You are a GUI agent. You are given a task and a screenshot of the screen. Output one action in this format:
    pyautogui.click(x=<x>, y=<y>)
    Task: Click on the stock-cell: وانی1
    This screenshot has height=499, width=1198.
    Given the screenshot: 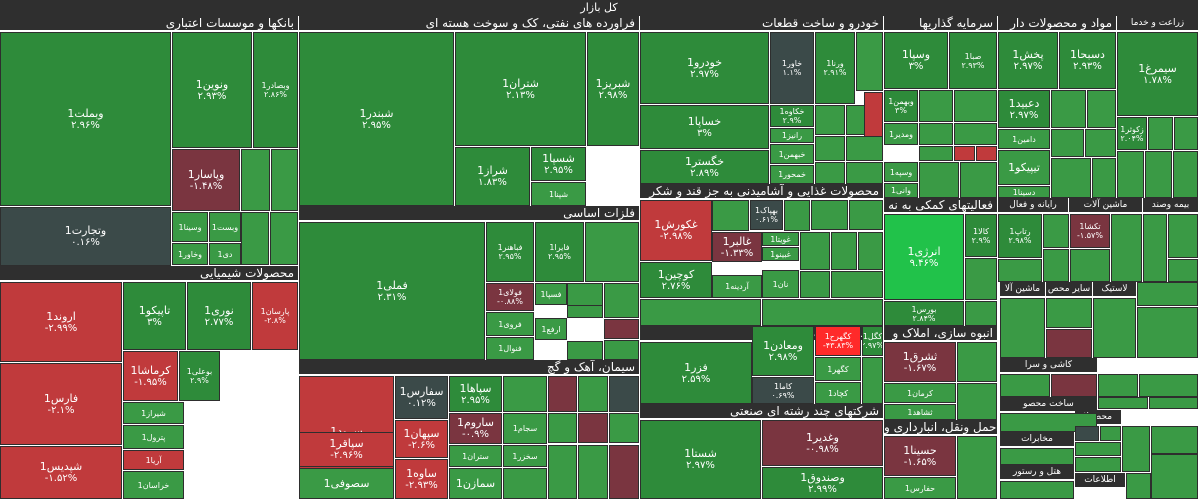 What is the action you would take?
    pyautogui.click(x=901, y=190)
    